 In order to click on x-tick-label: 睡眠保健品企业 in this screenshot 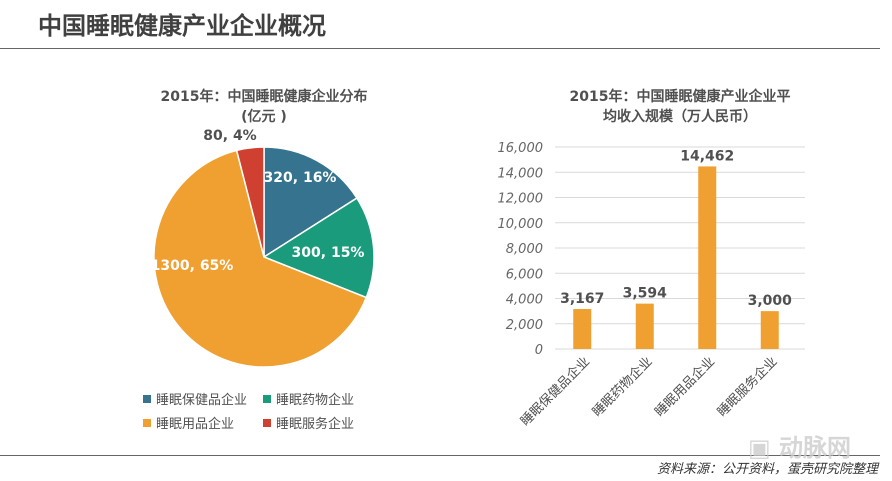, I will do `click(555, 392)`.